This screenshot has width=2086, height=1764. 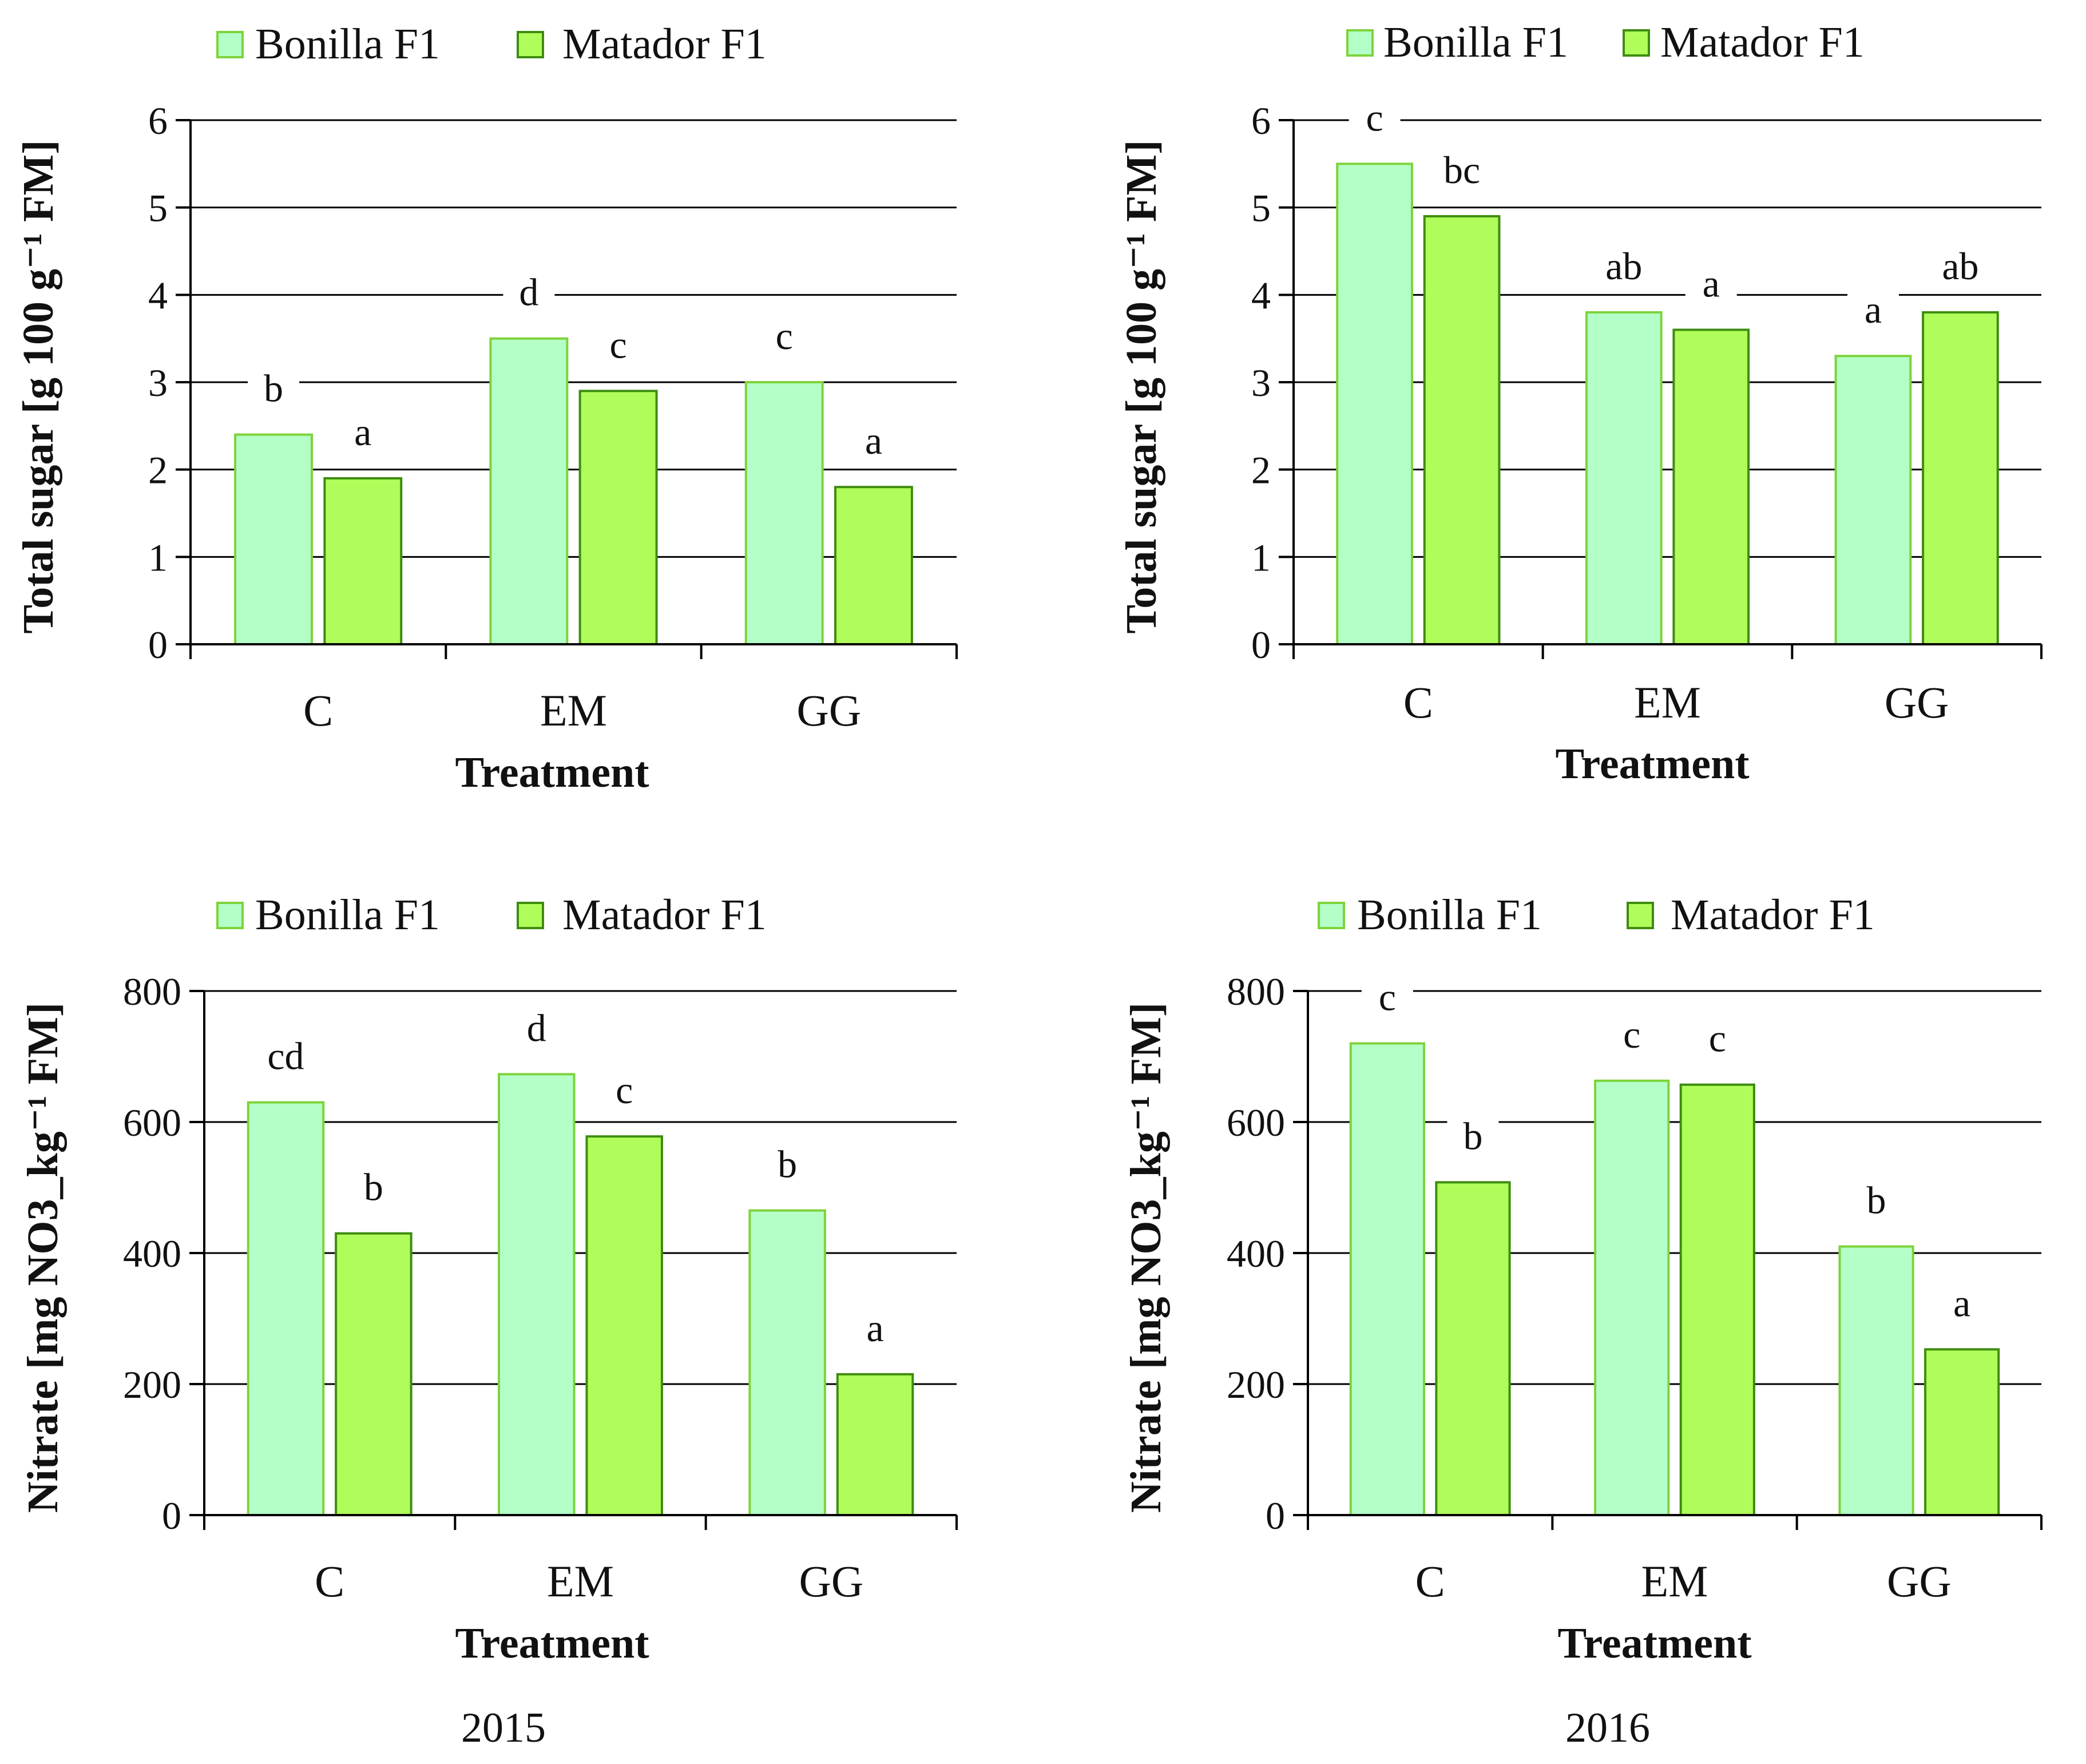 I want to click on significance-label: bc, so click(x=1461, y=170).